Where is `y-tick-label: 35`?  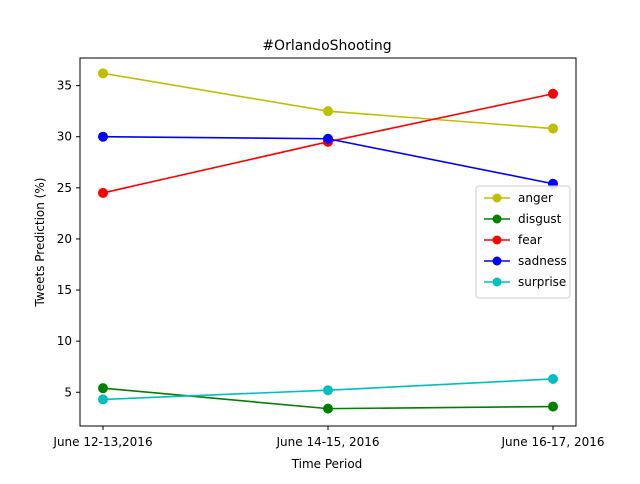 y-tick-label: 35 is located at coordinates (64, 86).